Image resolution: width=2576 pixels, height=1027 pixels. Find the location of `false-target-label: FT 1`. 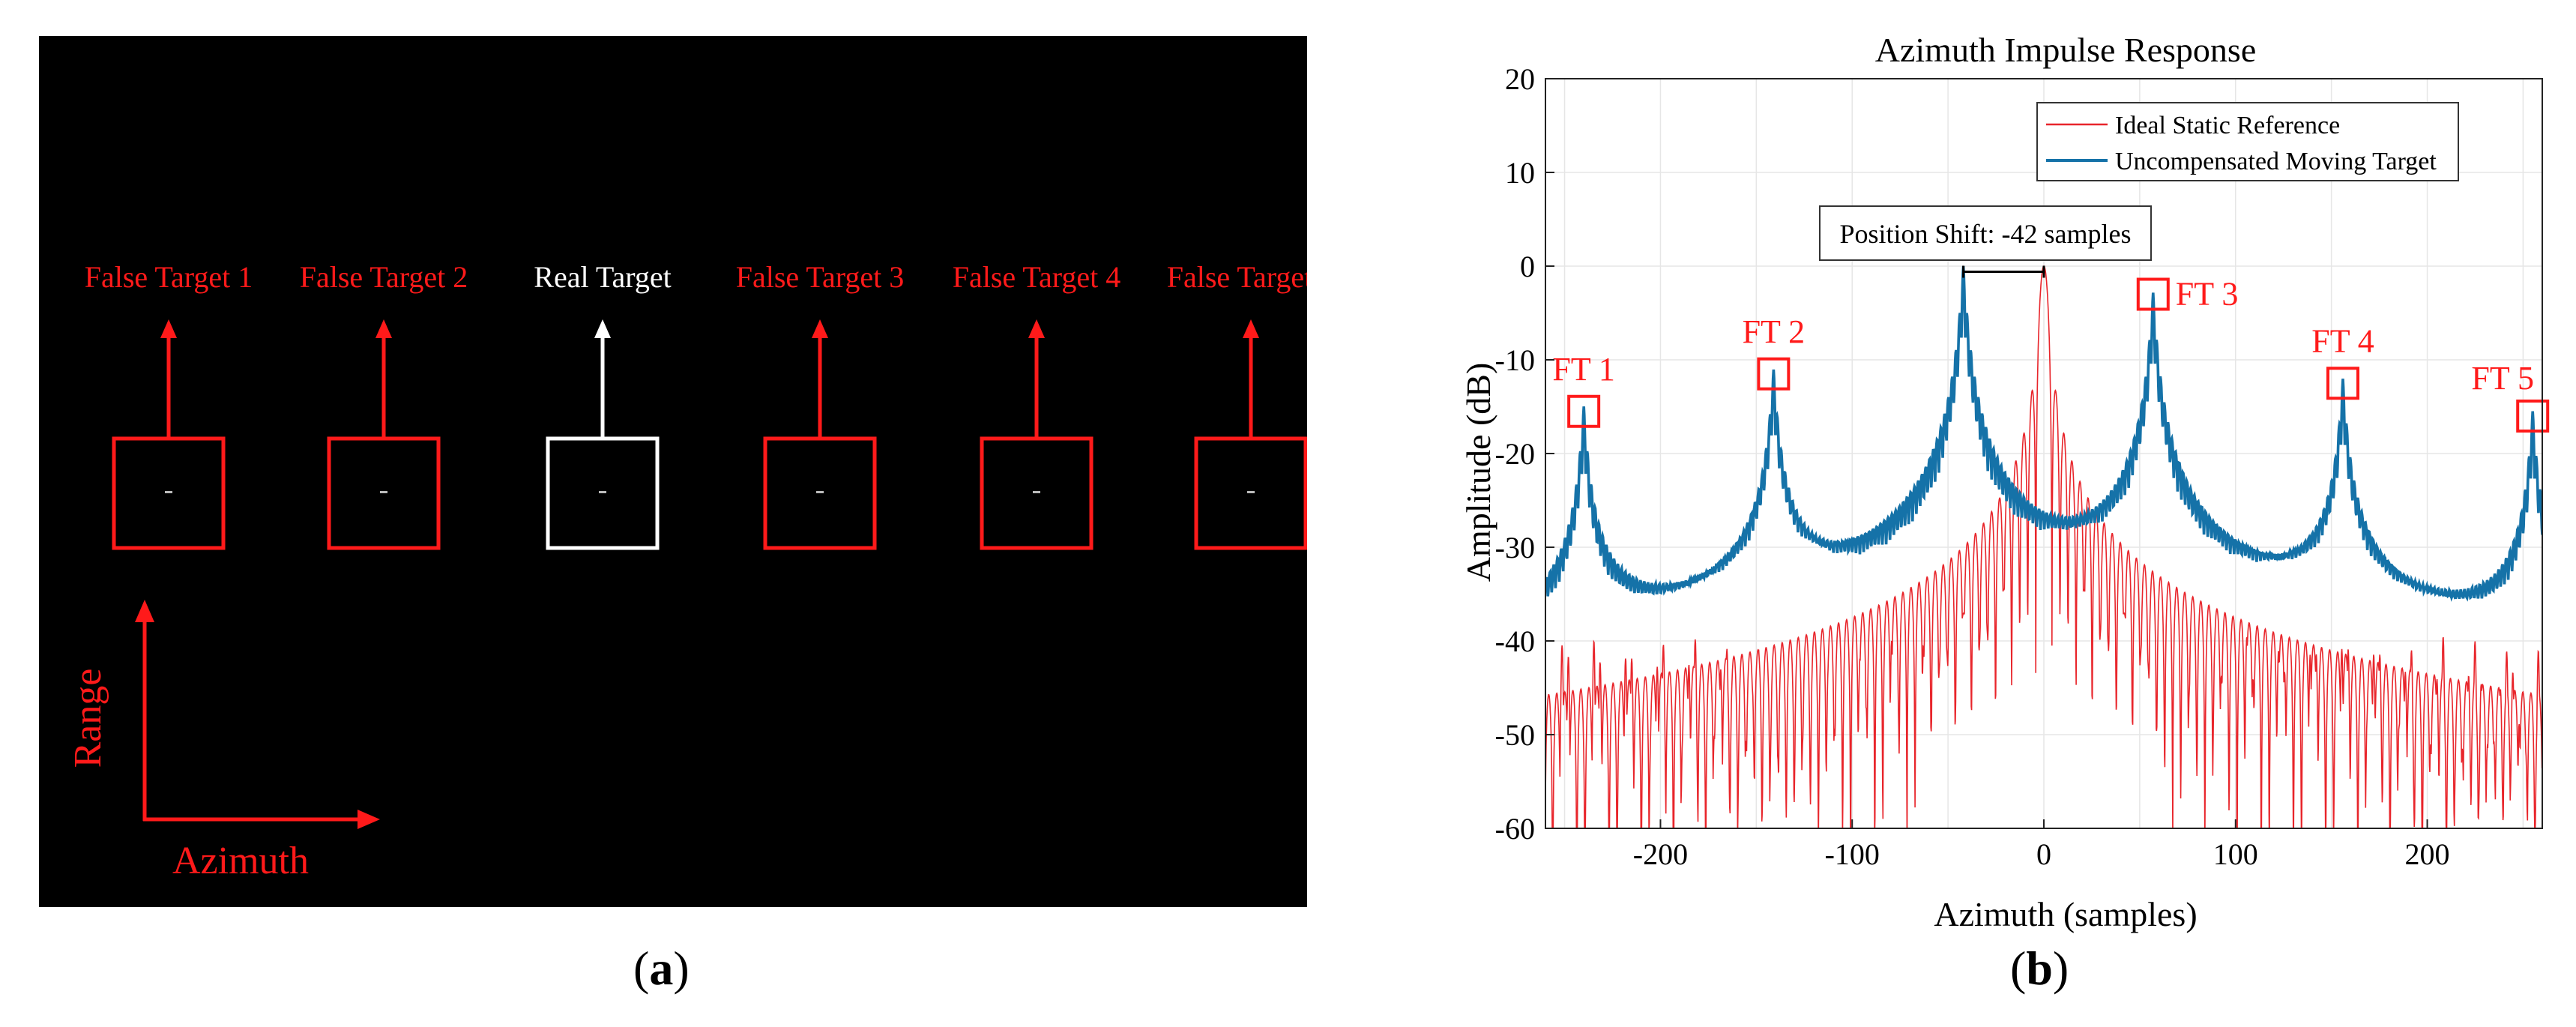

false-target-label: FT 1 is located at coordinates (1584, 369).